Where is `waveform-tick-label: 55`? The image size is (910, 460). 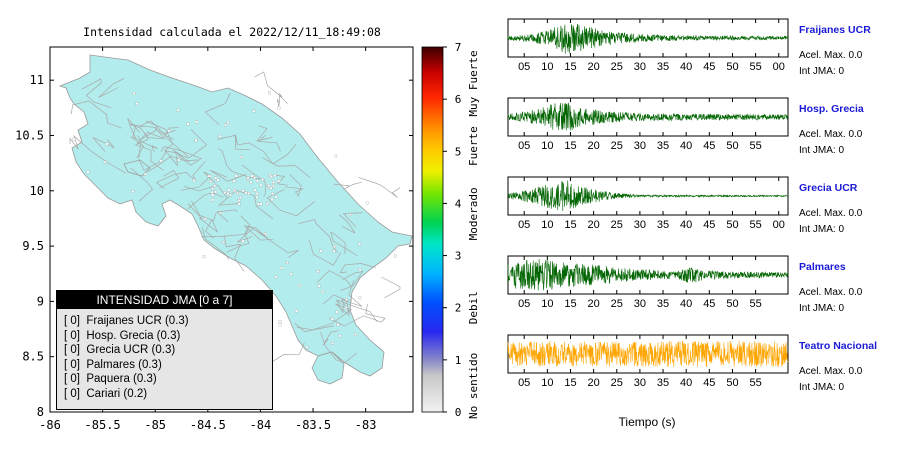 waveform-tick-label: 55 is located at coordinates (755, 383).